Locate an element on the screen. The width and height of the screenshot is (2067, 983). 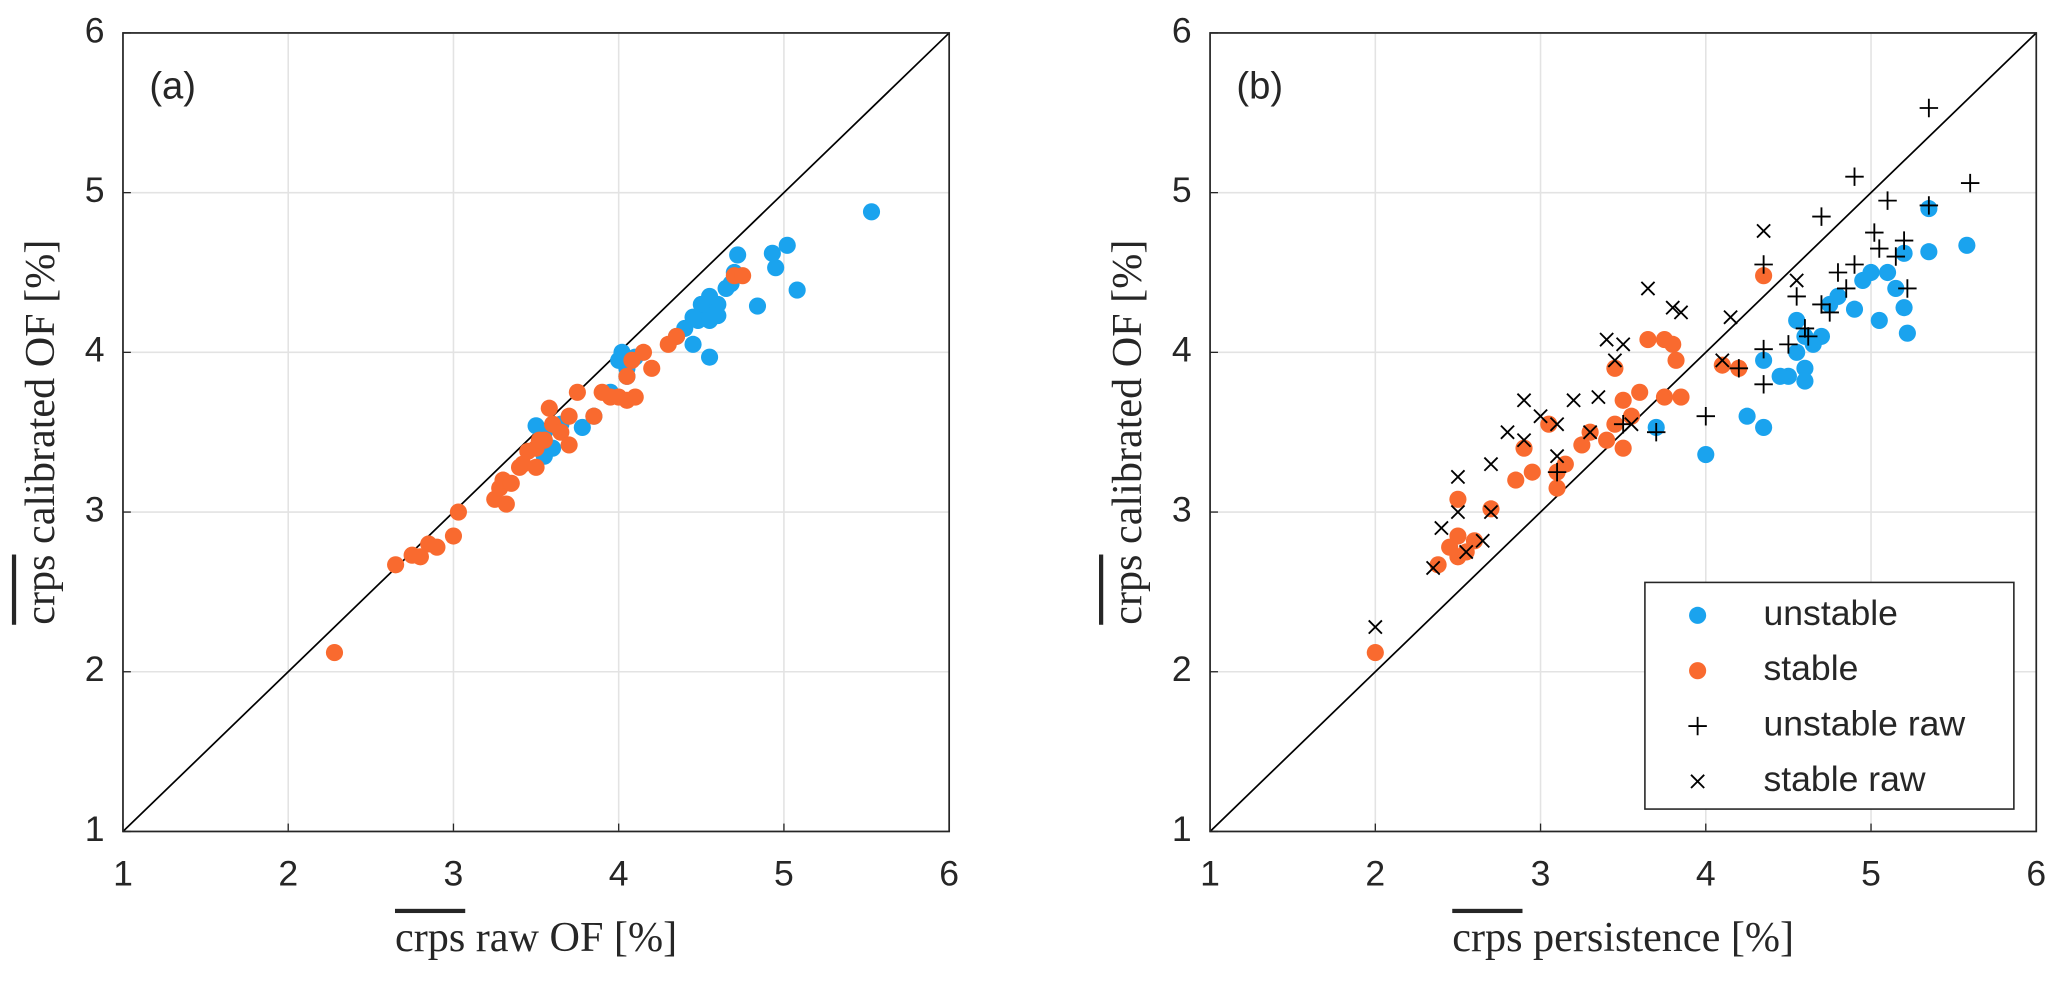
legend-label: stable raw is located at coordinates (1845, 779).